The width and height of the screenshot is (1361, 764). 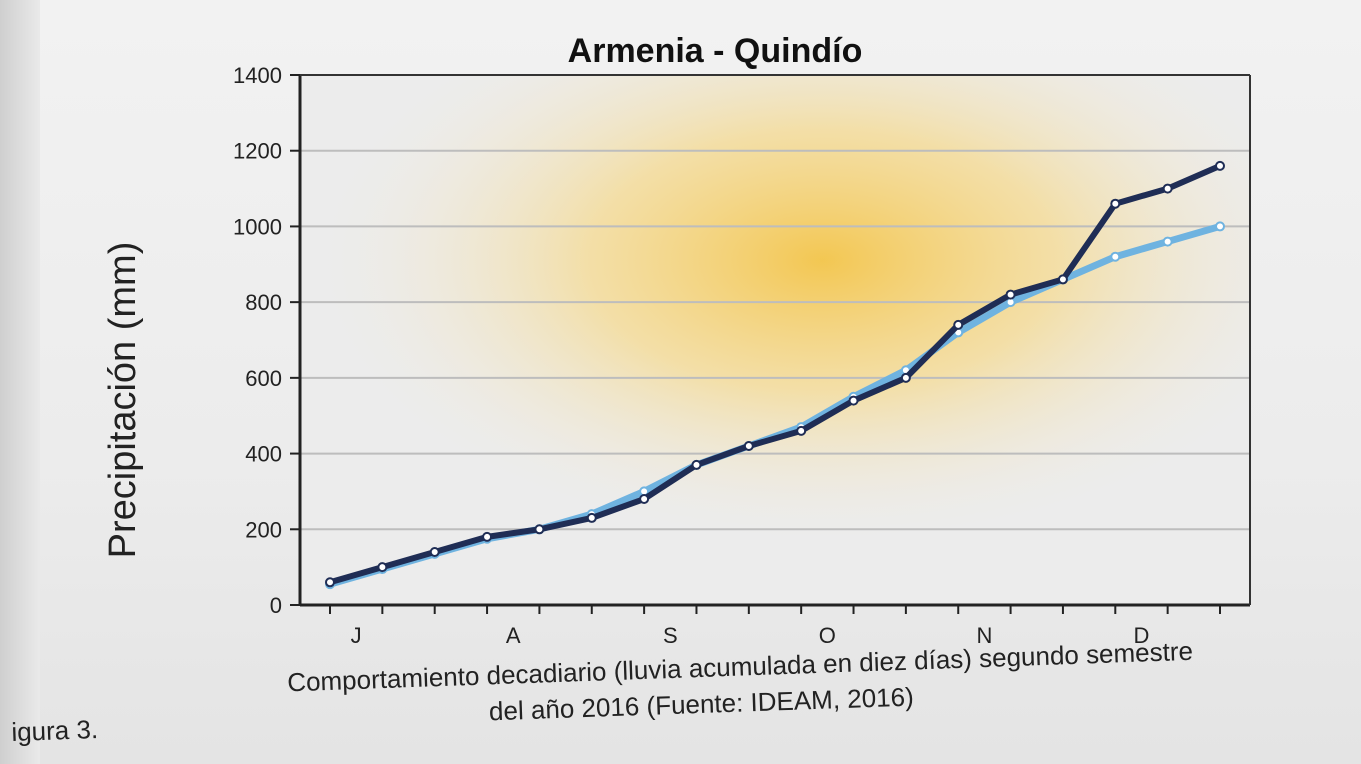 What do you see at coordinates (123, 400) in the screenshot?
I see `y-axis-label: Precipitación (mm)` at bounding box center [123, 400].